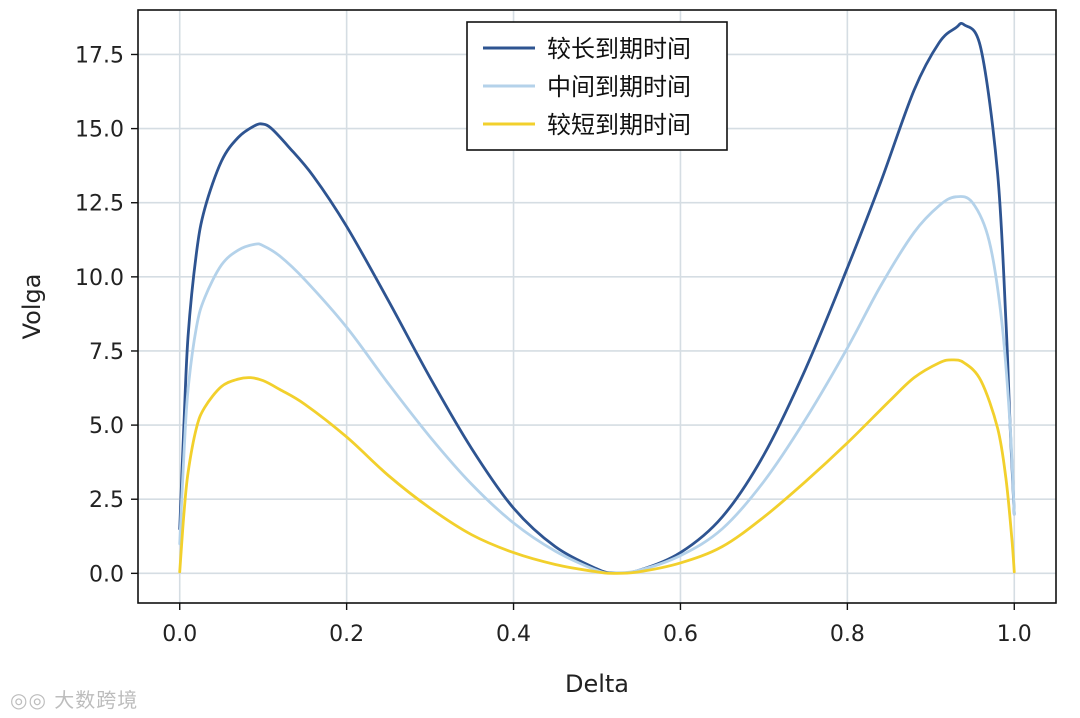  I want to click on x-tick-label: 0.0, so click(179, 634).